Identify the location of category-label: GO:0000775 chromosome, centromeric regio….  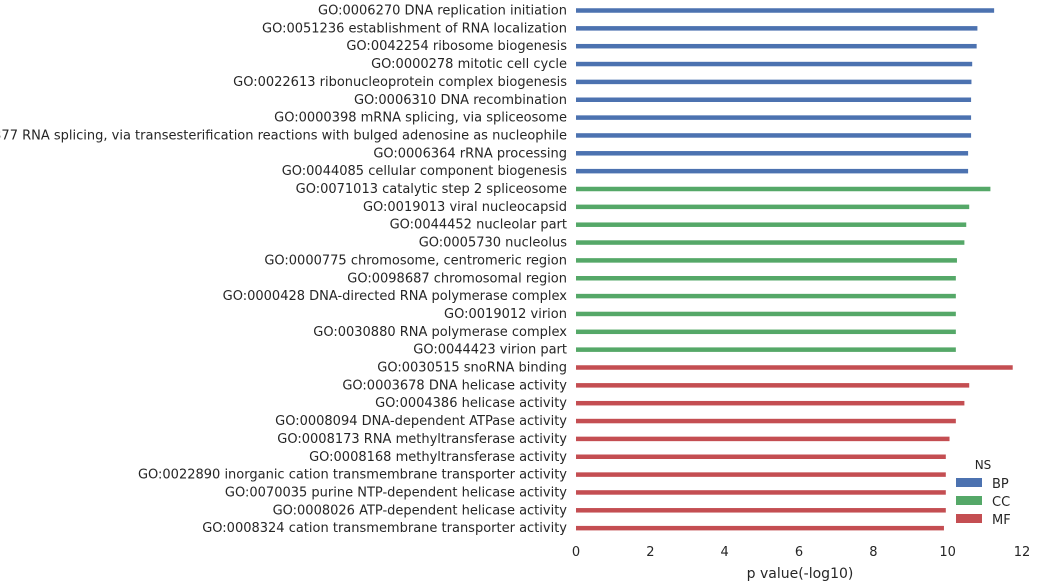
(415, 260).